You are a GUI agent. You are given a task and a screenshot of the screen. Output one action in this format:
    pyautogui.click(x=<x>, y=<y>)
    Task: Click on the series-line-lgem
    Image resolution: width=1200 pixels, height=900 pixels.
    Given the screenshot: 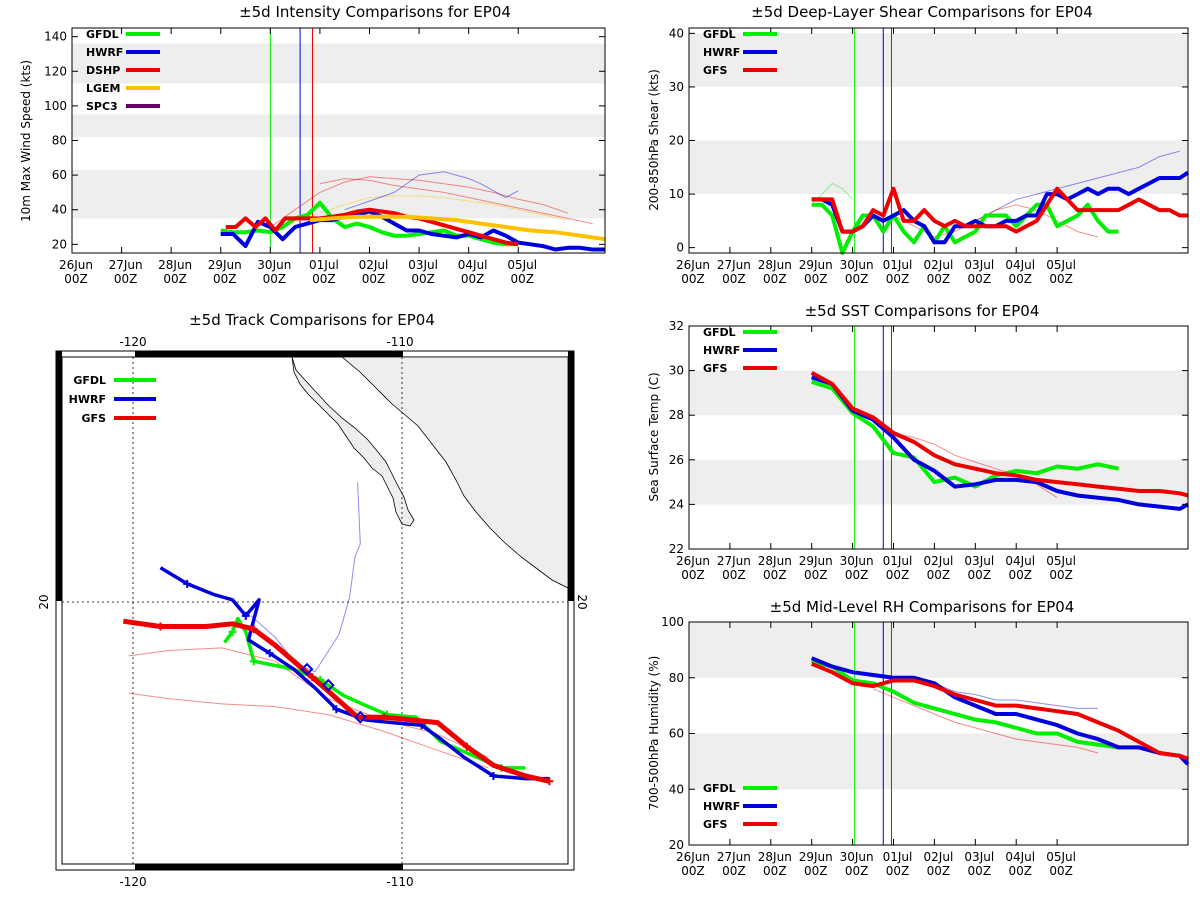 What is the action you would take?
    pyautogui.click(x=457, y=228)
    